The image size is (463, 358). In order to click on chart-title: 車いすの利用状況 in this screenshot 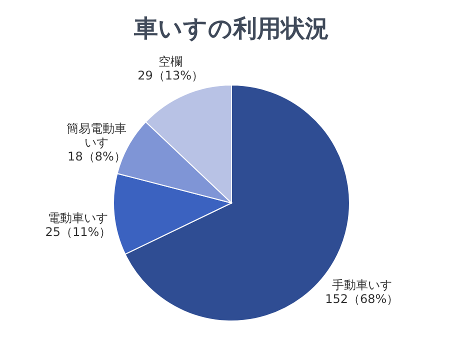, I will do `click(231, 28)`.